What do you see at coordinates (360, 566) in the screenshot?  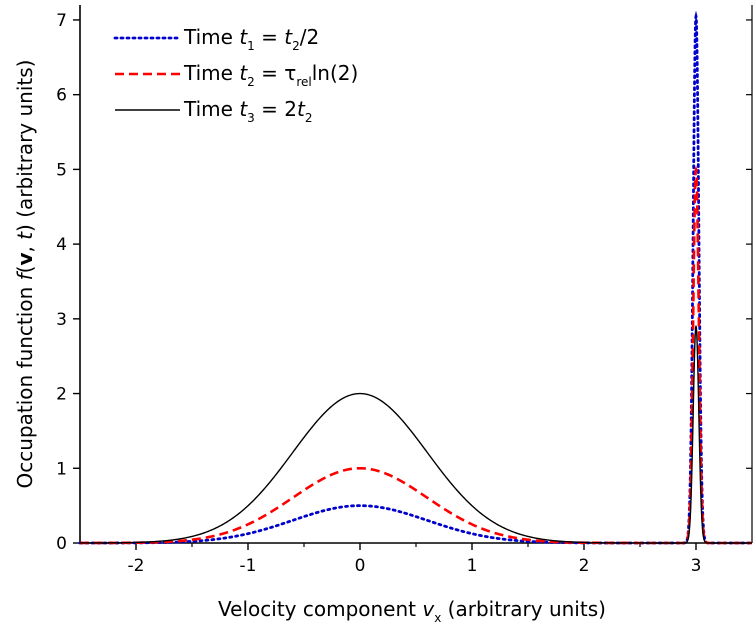 I see `x-tick-label: 0` at bounding box center [360, 566].